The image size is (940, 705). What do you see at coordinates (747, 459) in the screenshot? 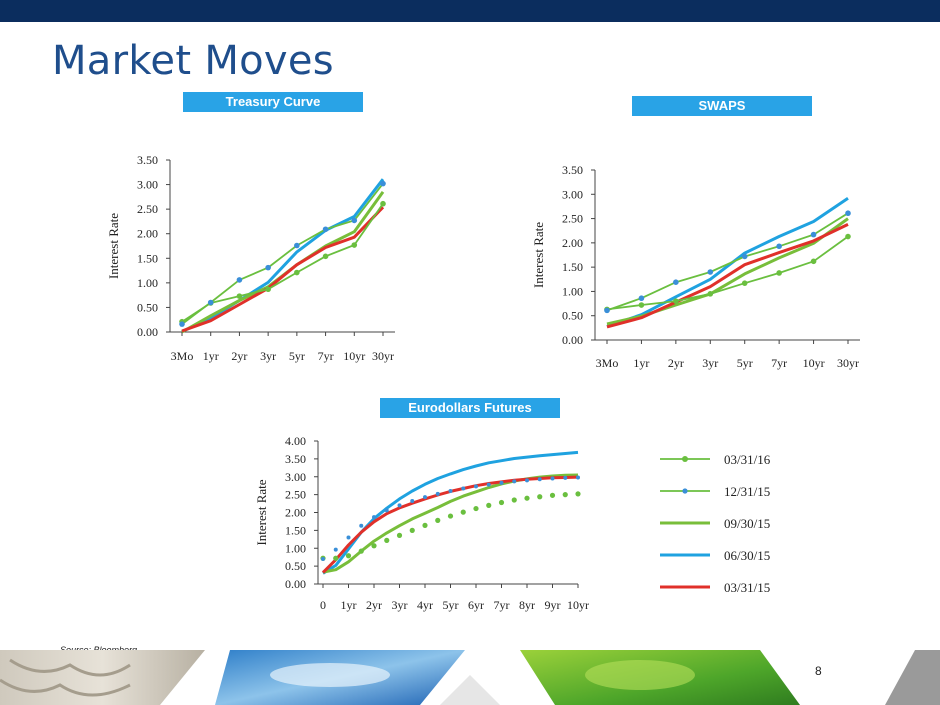
I see `legend-label: 03/31/16` at bounding box center [747, 459].